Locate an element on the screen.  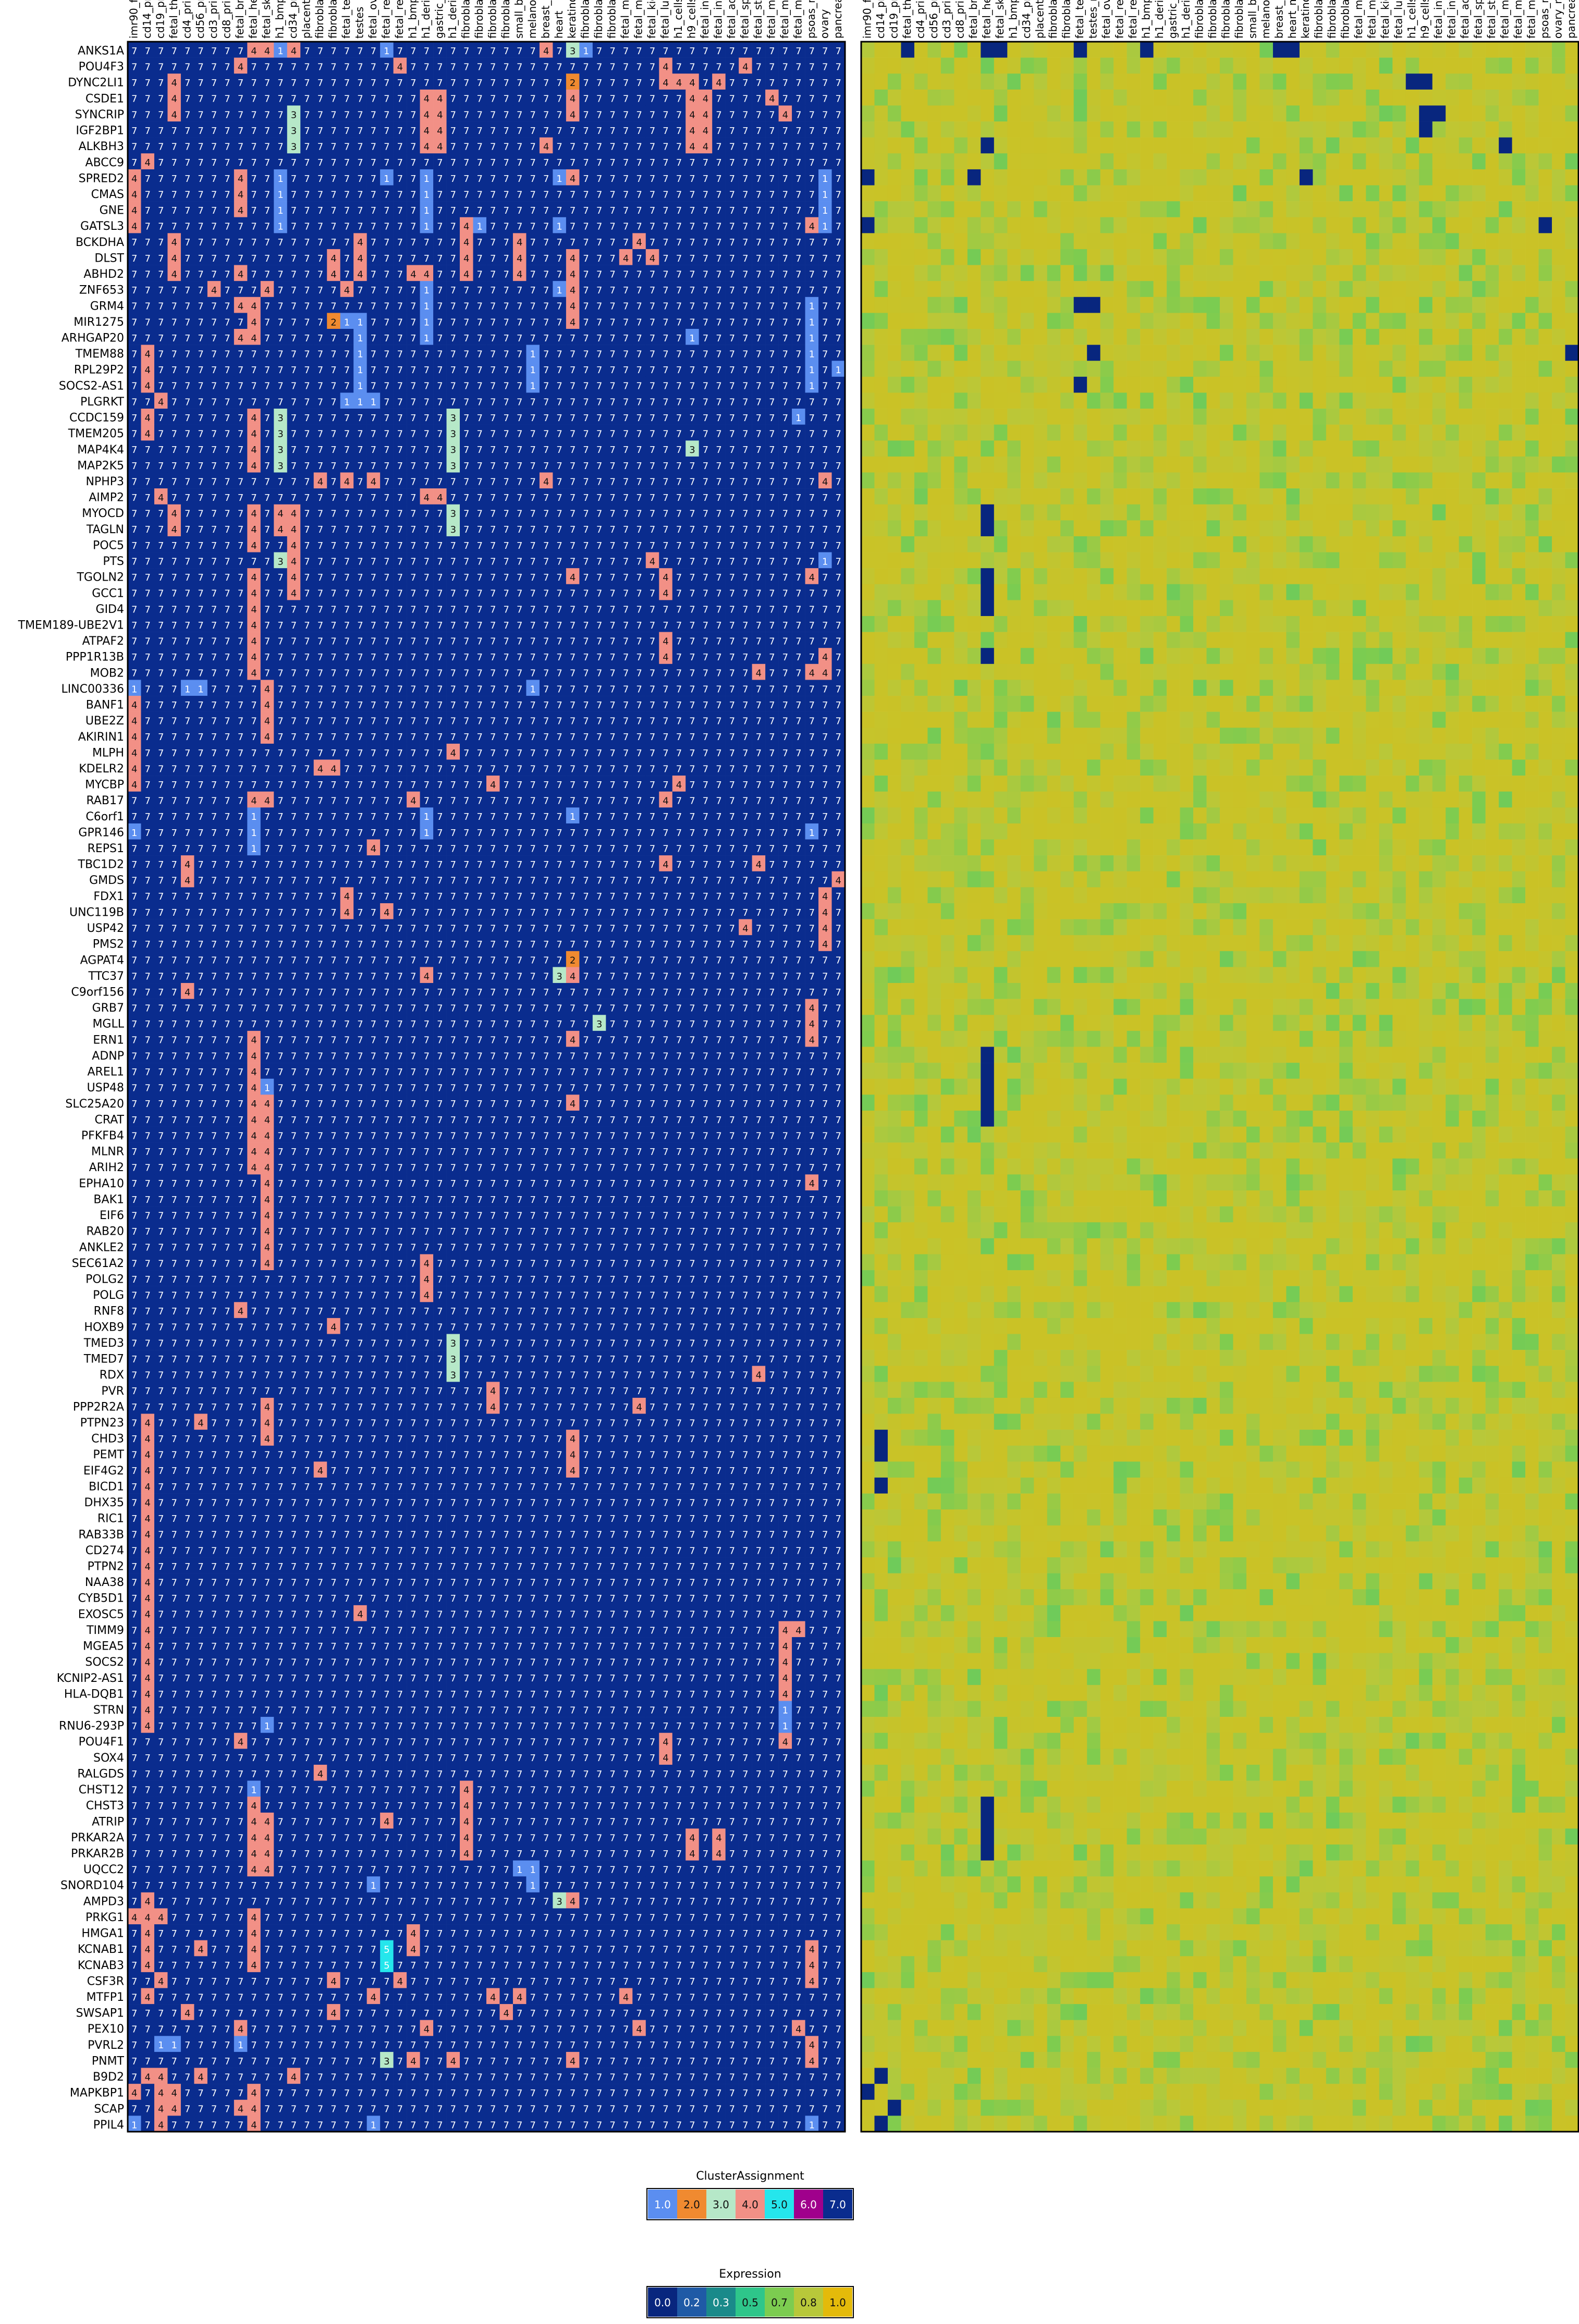
gene-label: TGOLN2 is located at coordinates (100, 577).